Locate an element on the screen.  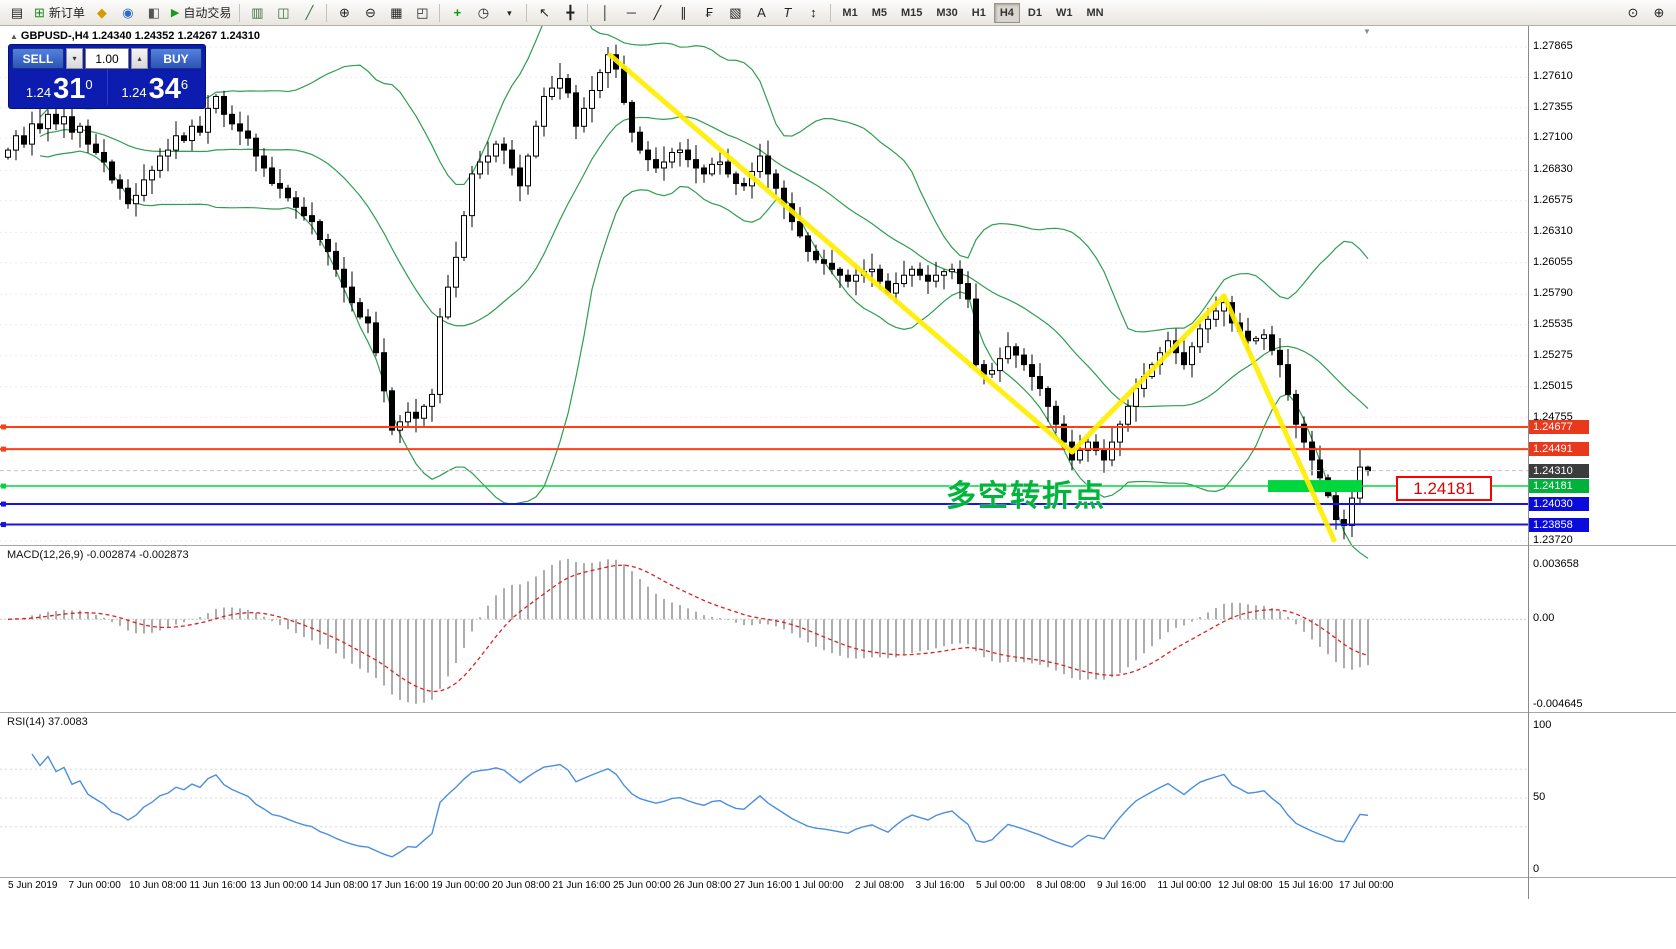
navigator-button: ◉ is located at coordinates (128, 13).